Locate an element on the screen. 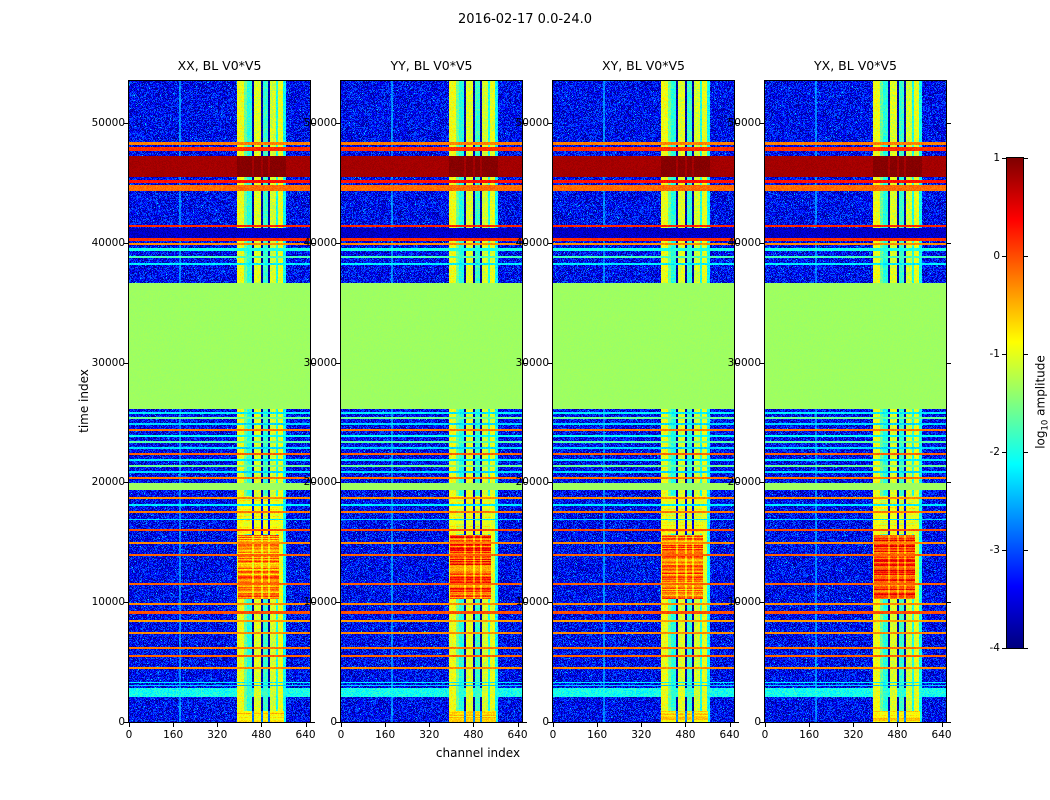  colorbar is located at coordinates (1015, 403).